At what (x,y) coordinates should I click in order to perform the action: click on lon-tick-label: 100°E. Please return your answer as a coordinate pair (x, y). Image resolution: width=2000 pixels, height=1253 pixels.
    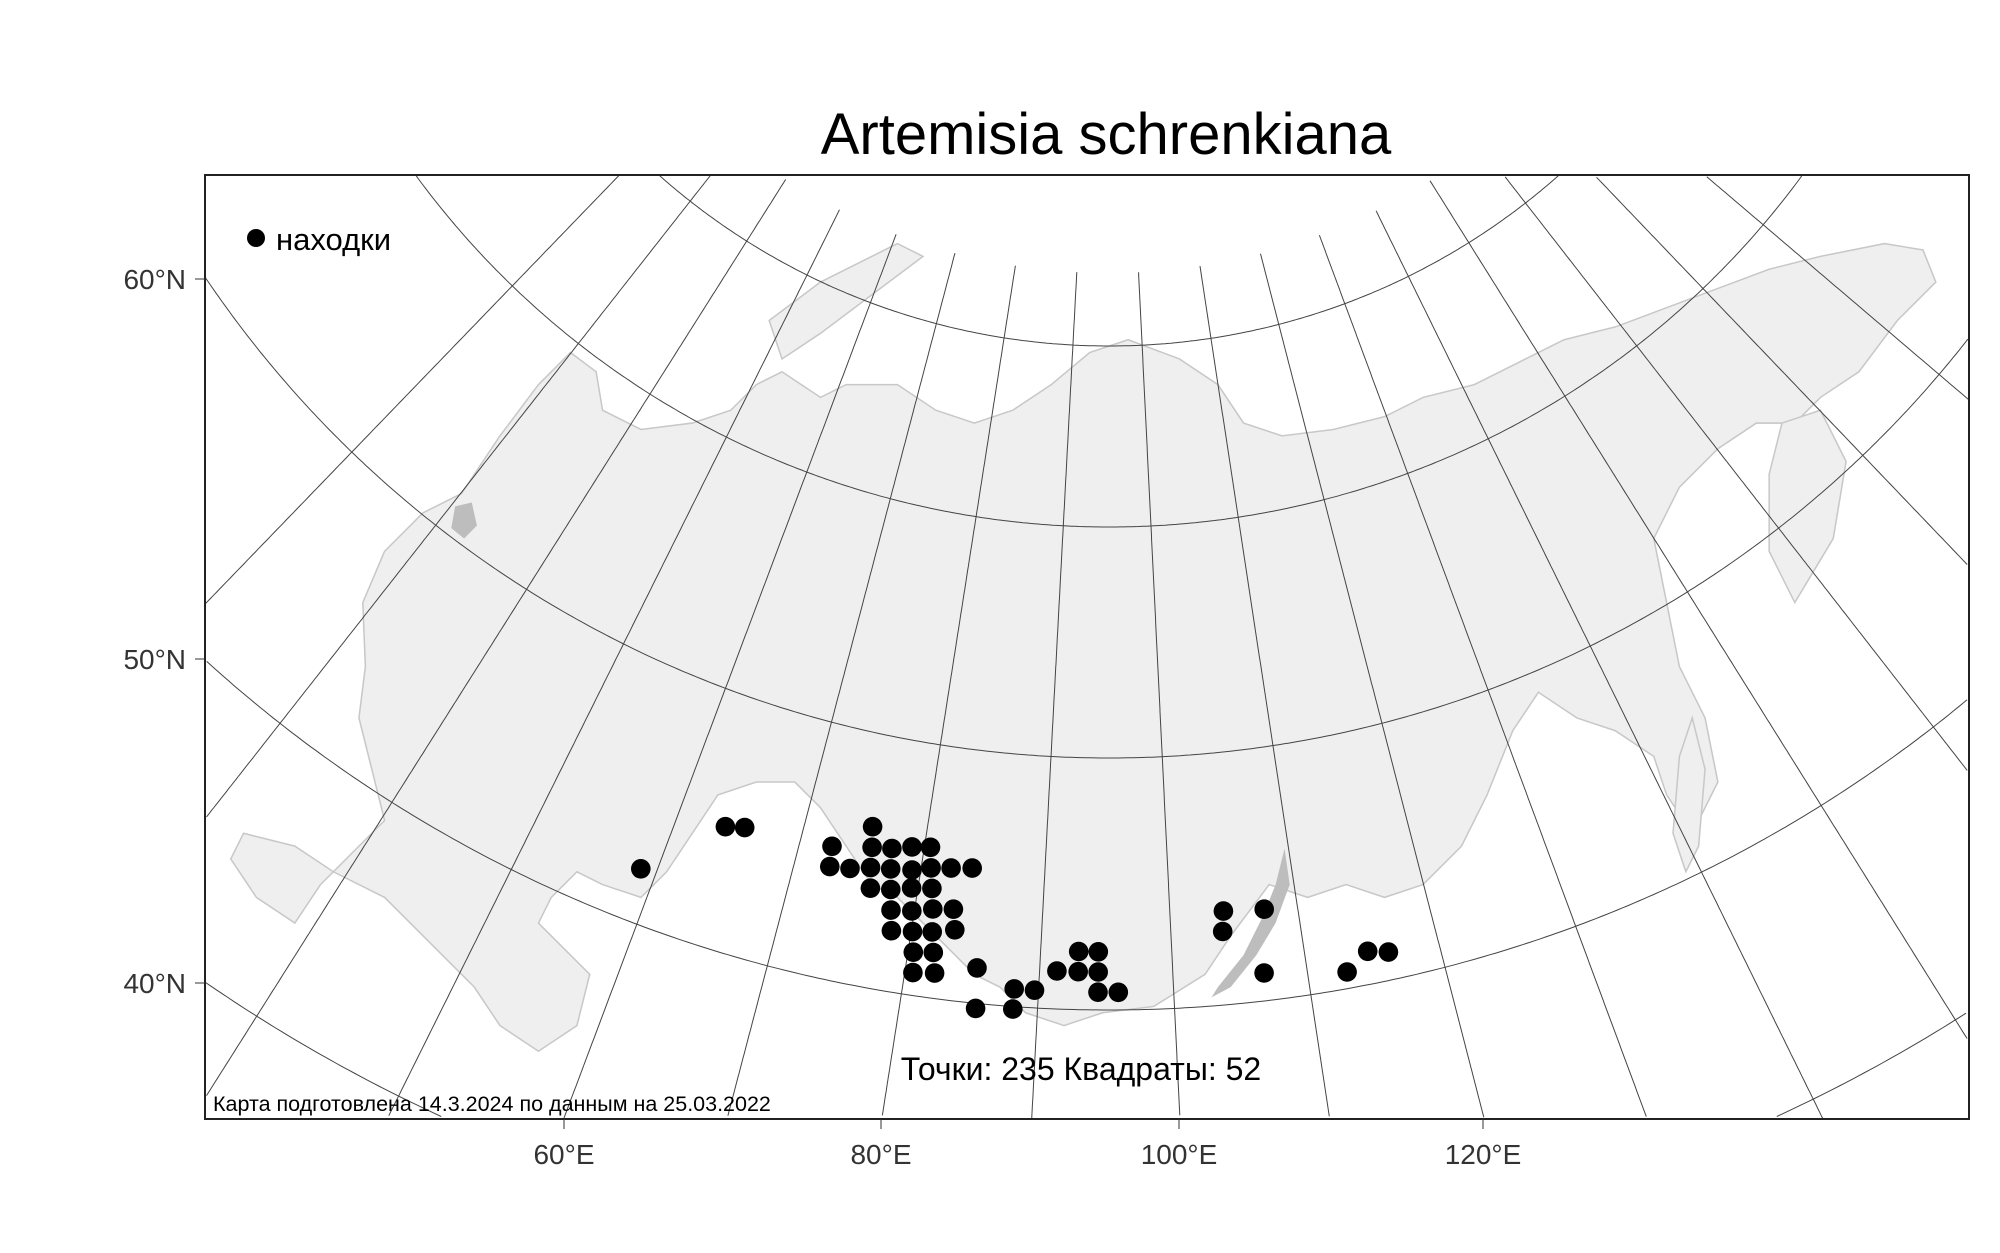
    Looking at the image, I should click on (1179, 1154).